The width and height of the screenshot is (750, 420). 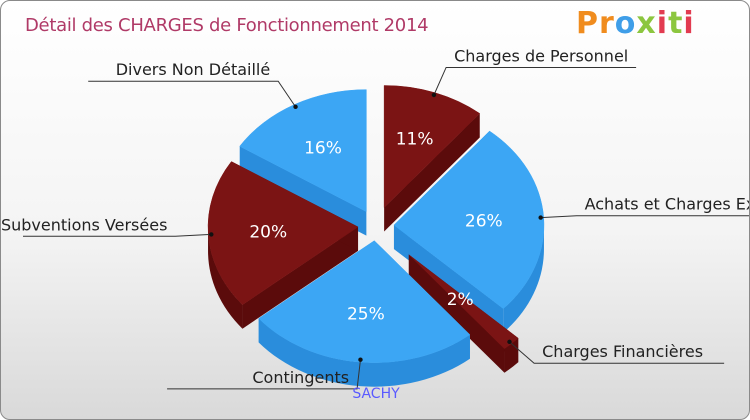 What do you see at coordinates (622, 351) in the screenshot?
I see `slice-category-label: Charges Financières` at bounding box center [622, 351].